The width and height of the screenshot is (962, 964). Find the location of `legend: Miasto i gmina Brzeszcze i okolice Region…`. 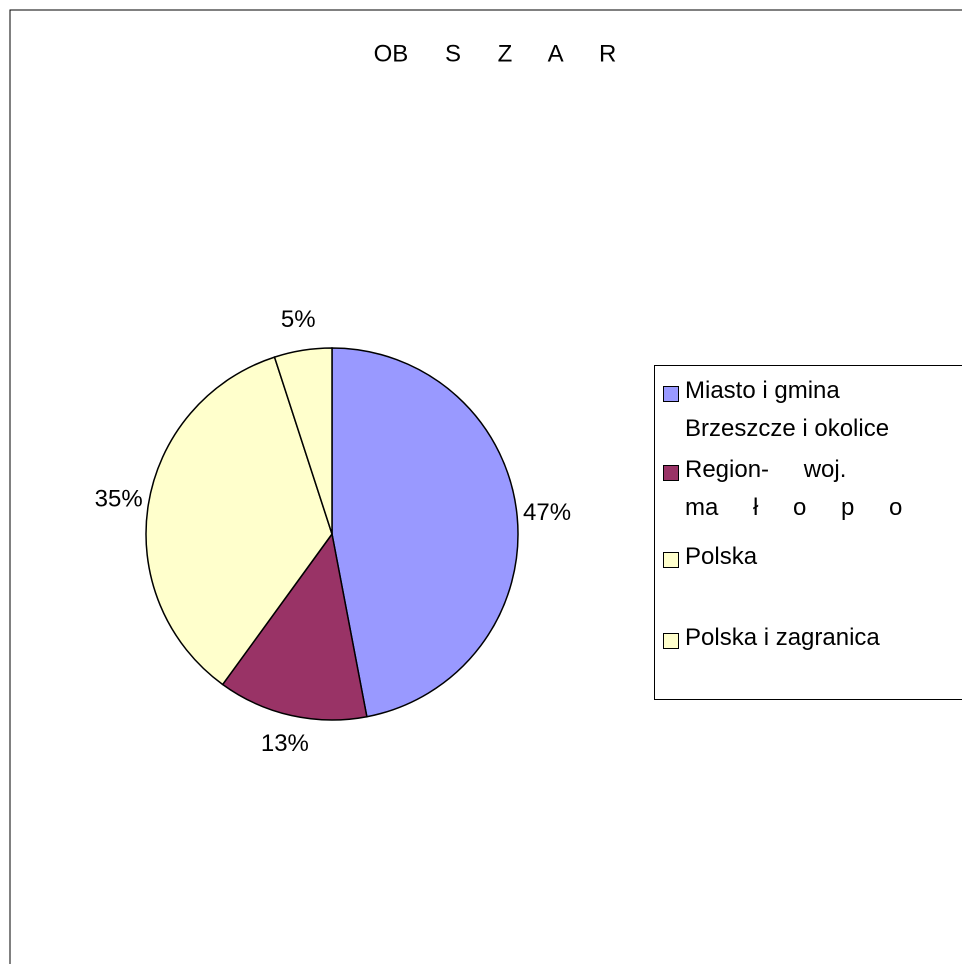

legend: Miasto i gmina Brzeszcze i okolice Region… is located at coordinates (808, 532).